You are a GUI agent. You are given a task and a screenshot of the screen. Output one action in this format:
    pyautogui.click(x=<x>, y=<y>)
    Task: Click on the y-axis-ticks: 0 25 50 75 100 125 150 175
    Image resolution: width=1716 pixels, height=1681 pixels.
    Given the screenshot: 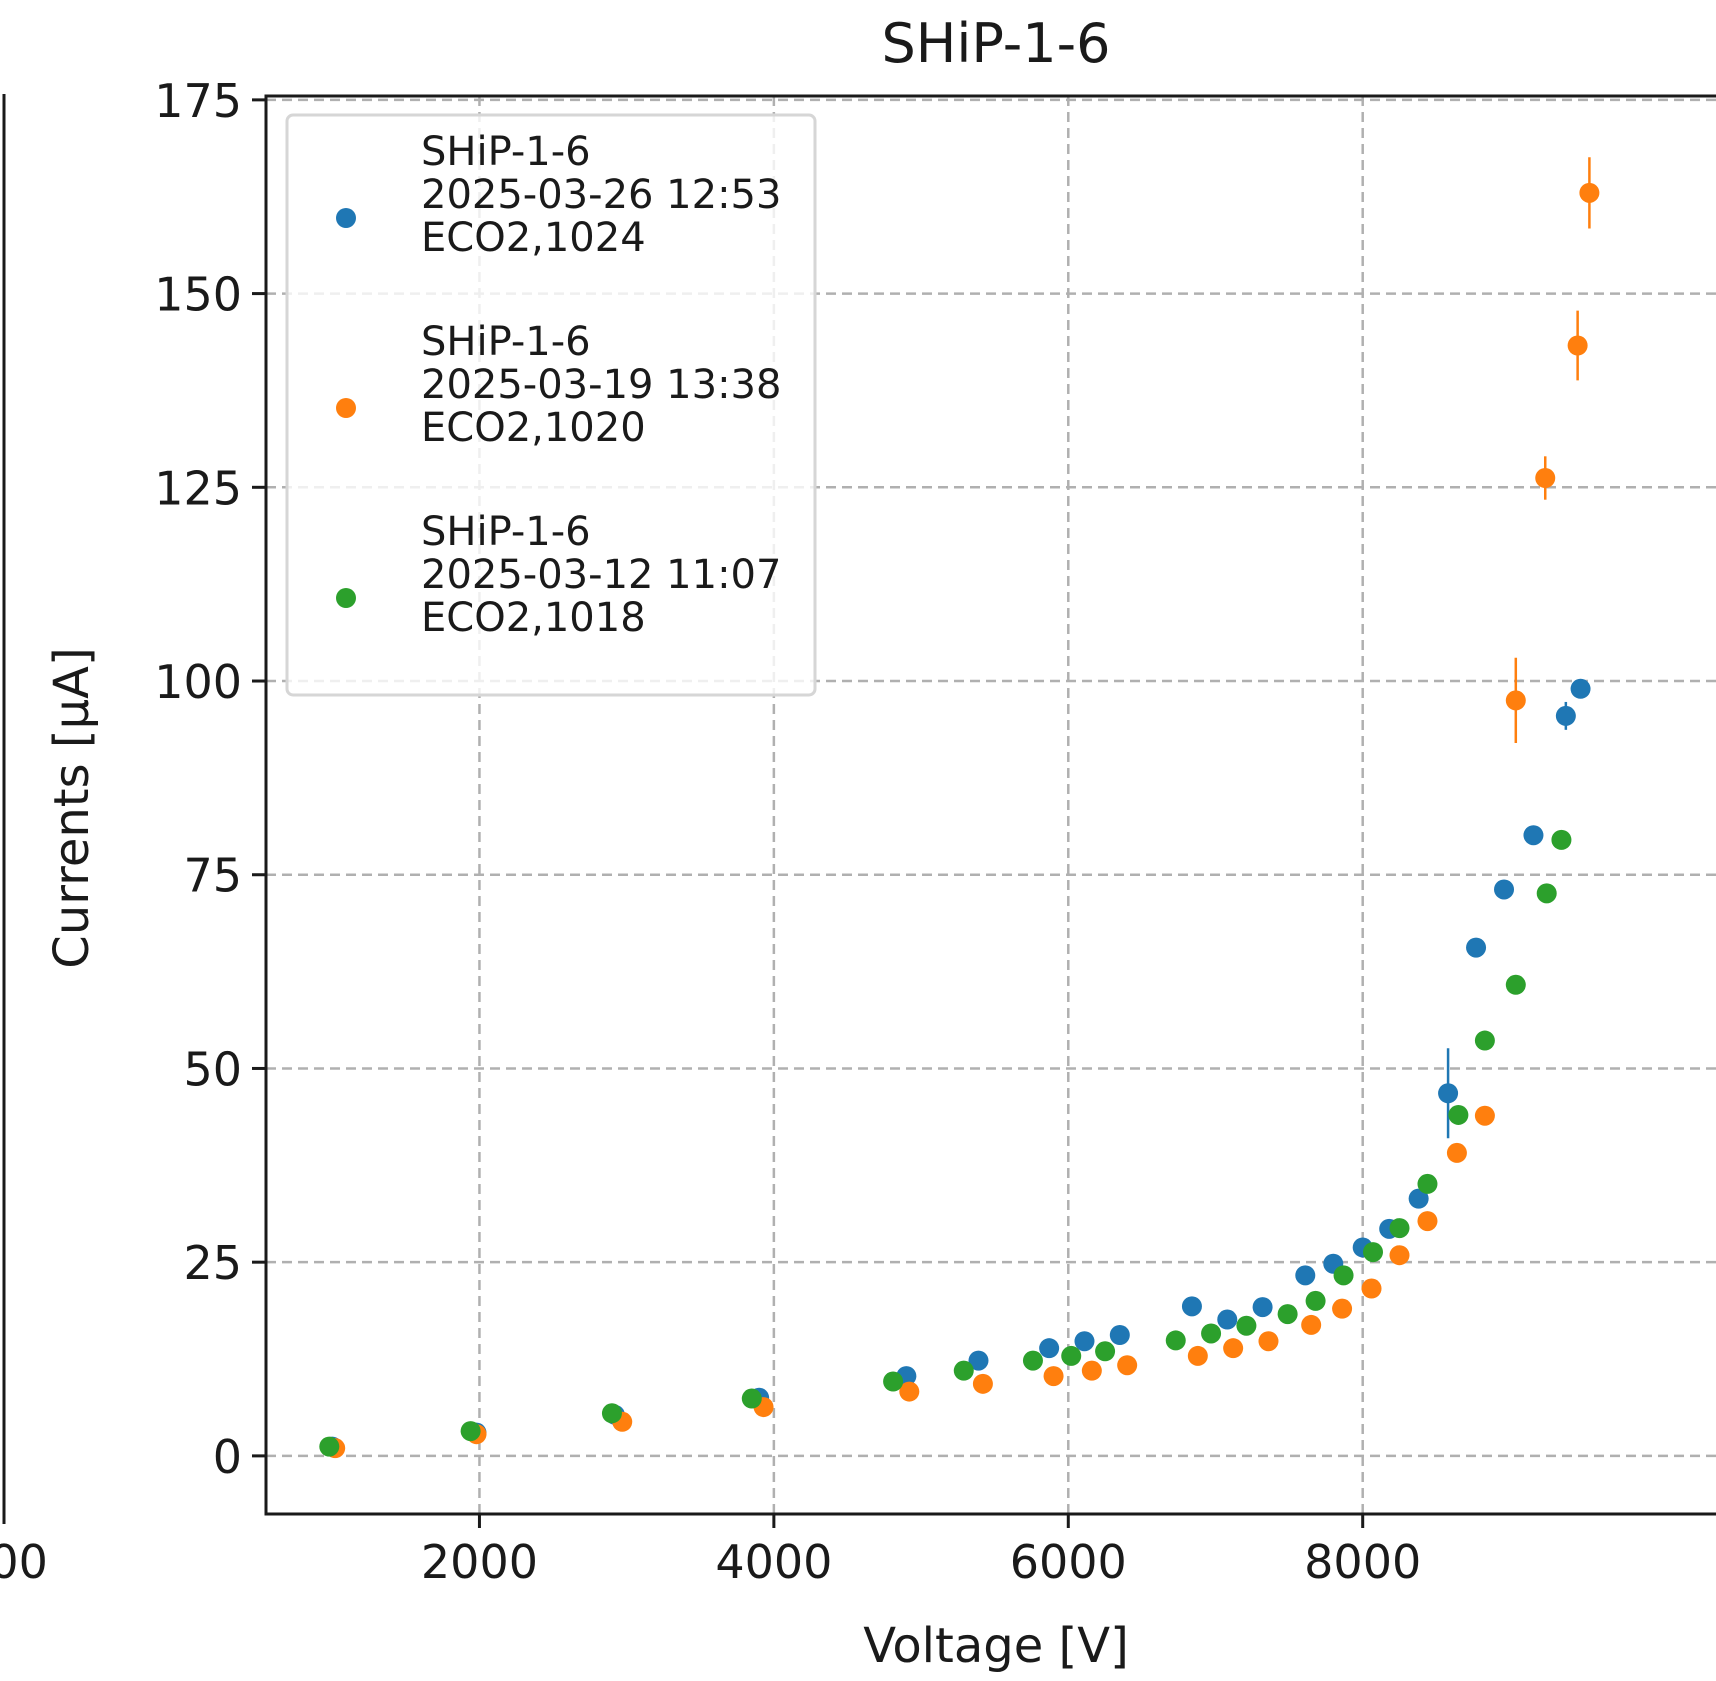 What is the action you would take?
    pyautogui.click(x=210, y=779)
    